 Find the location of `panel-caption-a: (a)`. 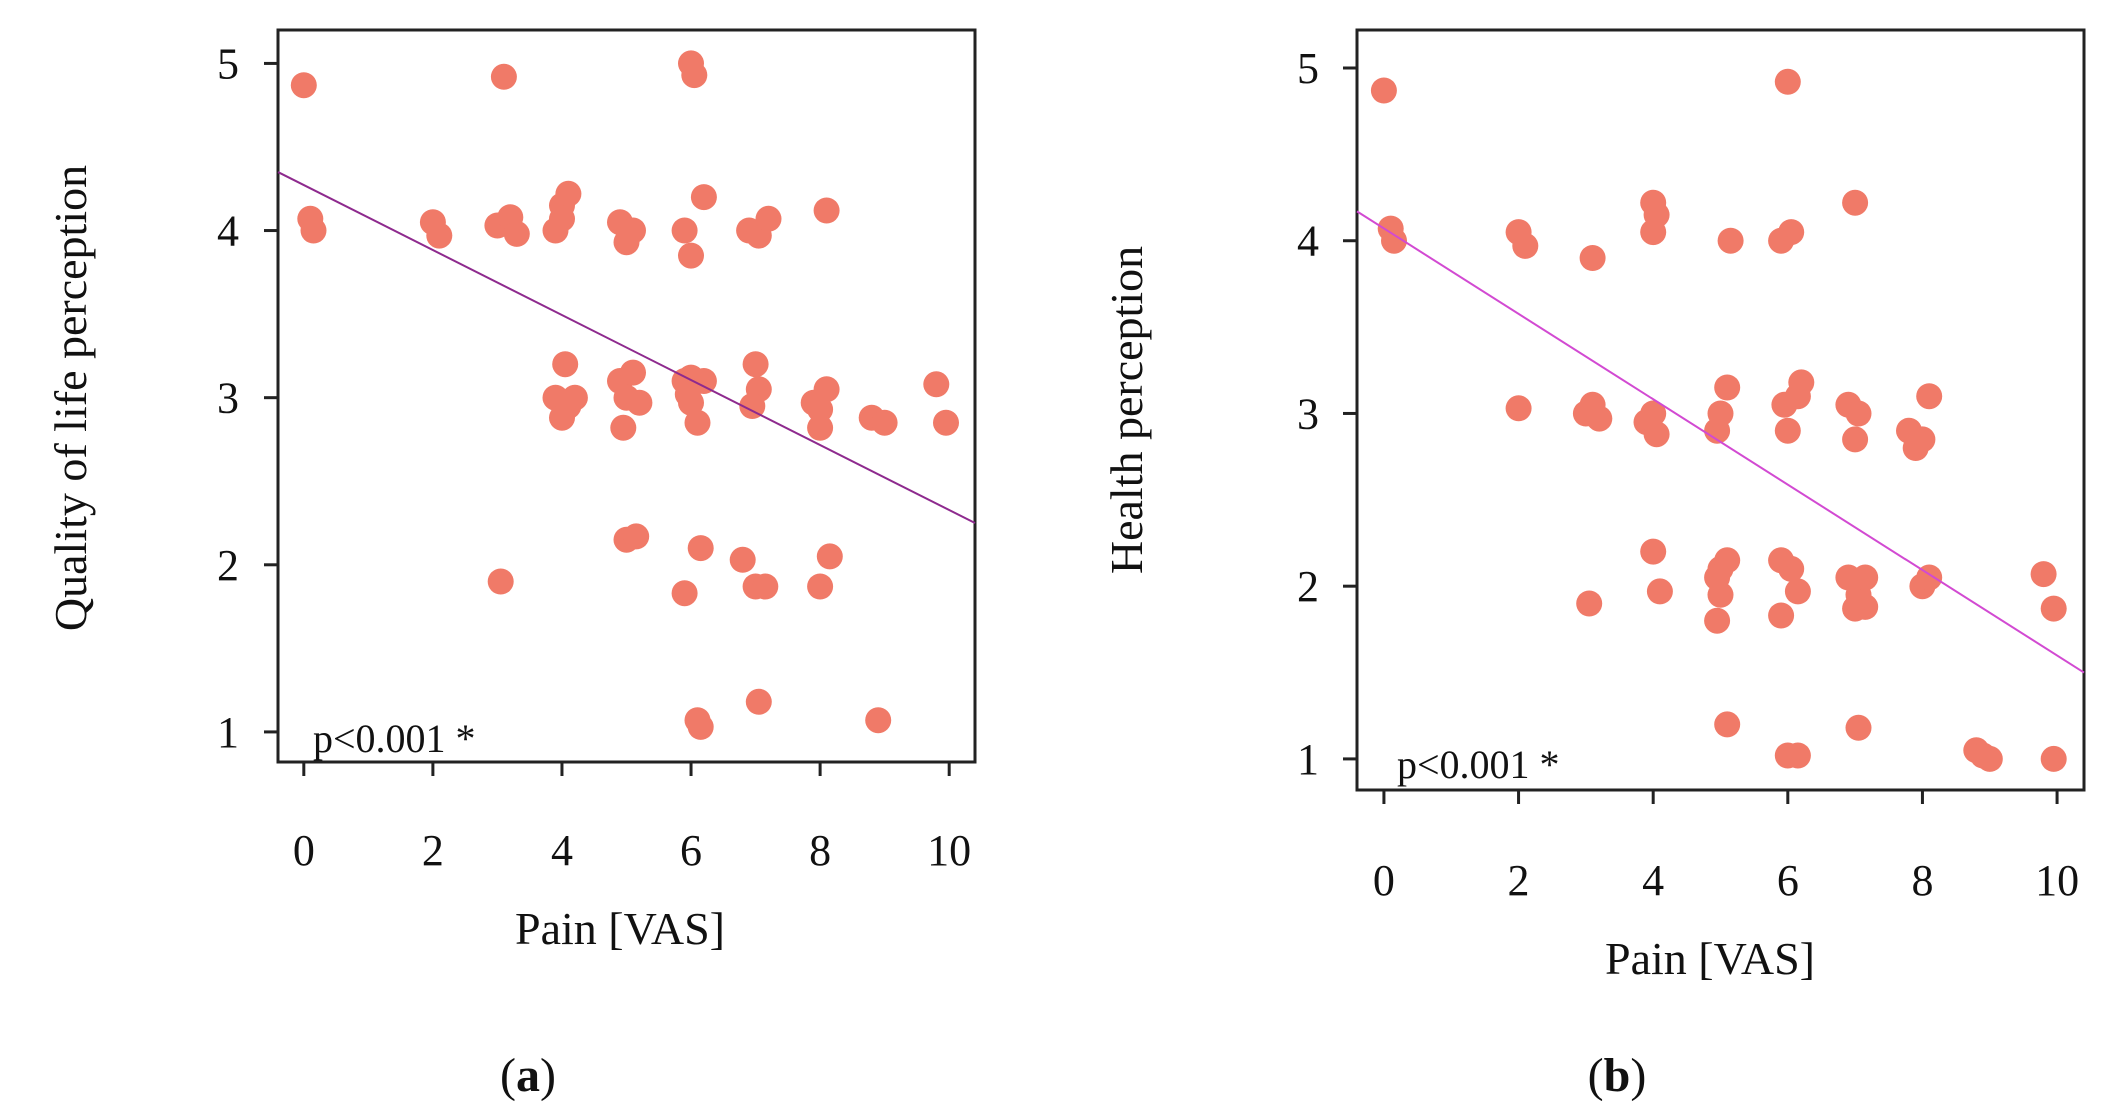

panel-caption-a: (a) is located at coordinates (528, 1075).